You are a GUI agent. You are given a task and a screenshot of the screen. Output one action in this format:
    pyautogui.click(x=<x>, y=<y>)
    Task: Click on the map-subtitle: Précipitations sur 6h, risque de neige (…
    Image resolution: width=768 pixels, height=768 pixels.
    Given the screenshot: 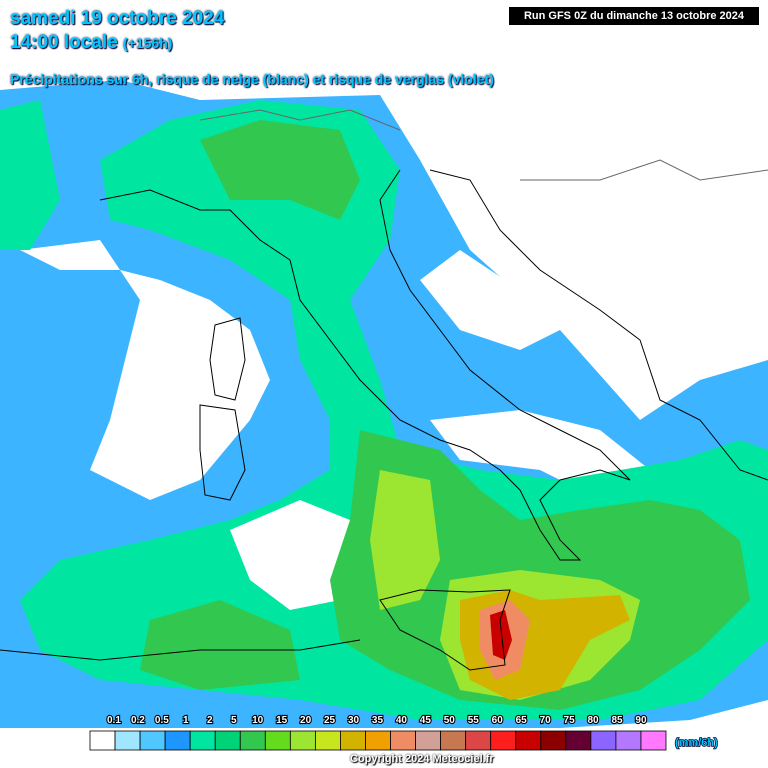 What is the action you would take?
    pyautogui.click(x=252, y=79)
    